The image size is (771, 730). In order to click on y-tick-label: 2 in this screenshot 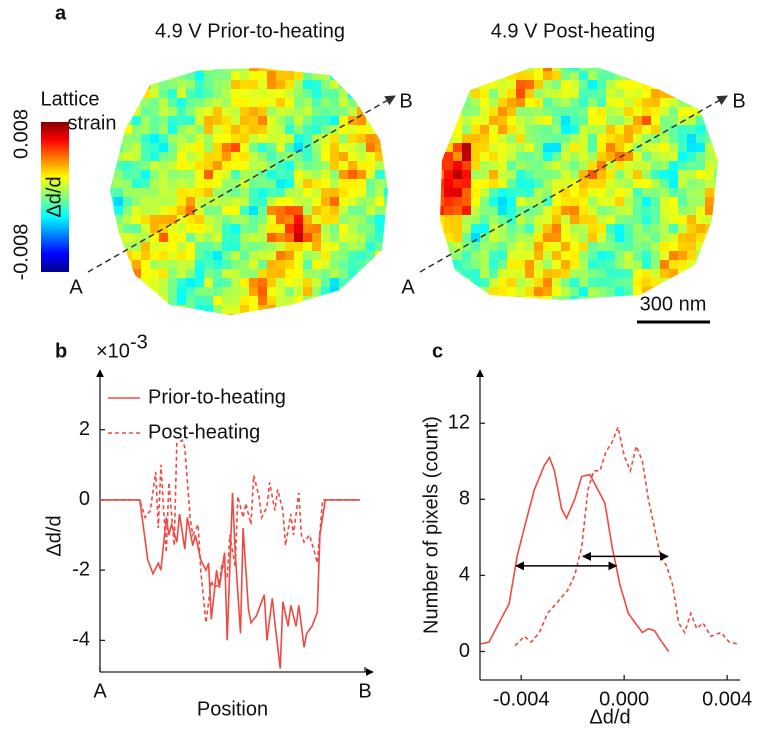, I will do `click(84, 429)`.